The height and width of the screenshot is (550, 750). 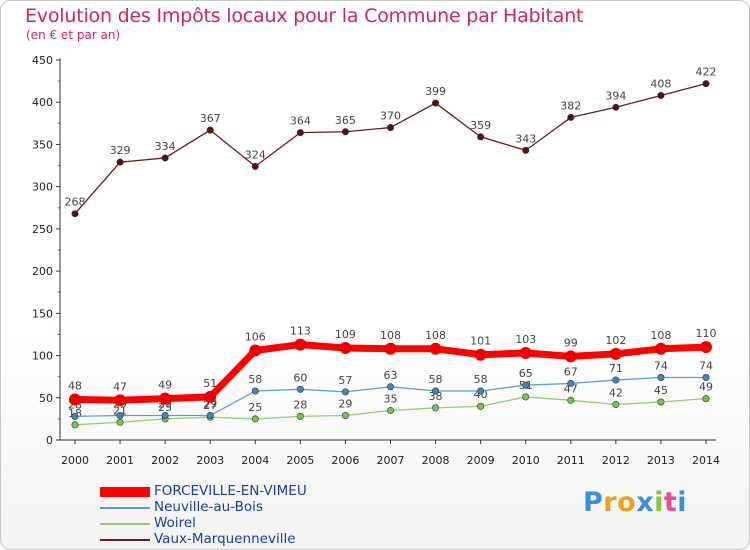 I want to click on data-label-vaux-marquenneville: 343, so click(x=525, y=138).